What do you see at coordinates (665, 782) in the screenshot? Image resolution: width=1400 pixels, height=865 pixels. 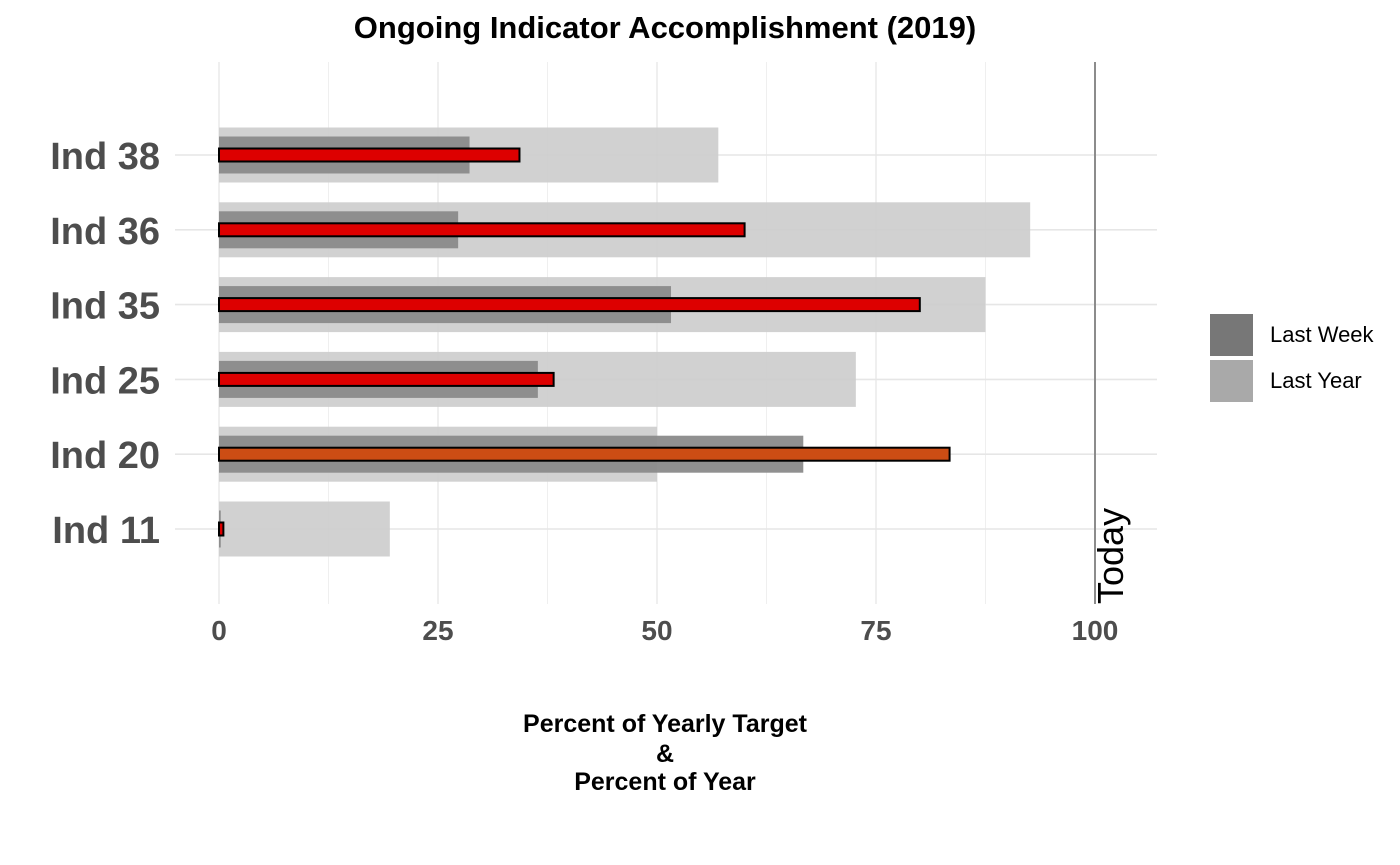 I see `x-axis-title-line-3: Percent of Year` at bounding box center [665, 782].